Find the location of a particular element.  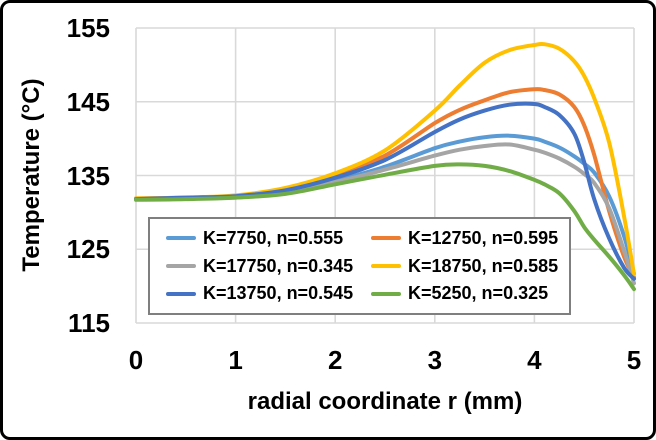

x-axis-title: radial coordinate r (mm) is located at coordinates (385, 401).